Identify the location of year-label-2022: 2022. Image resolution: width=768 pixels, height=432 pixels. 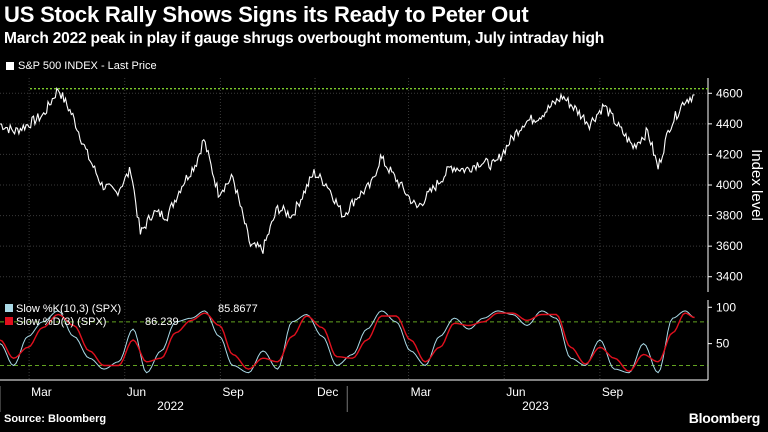
(170, 406).